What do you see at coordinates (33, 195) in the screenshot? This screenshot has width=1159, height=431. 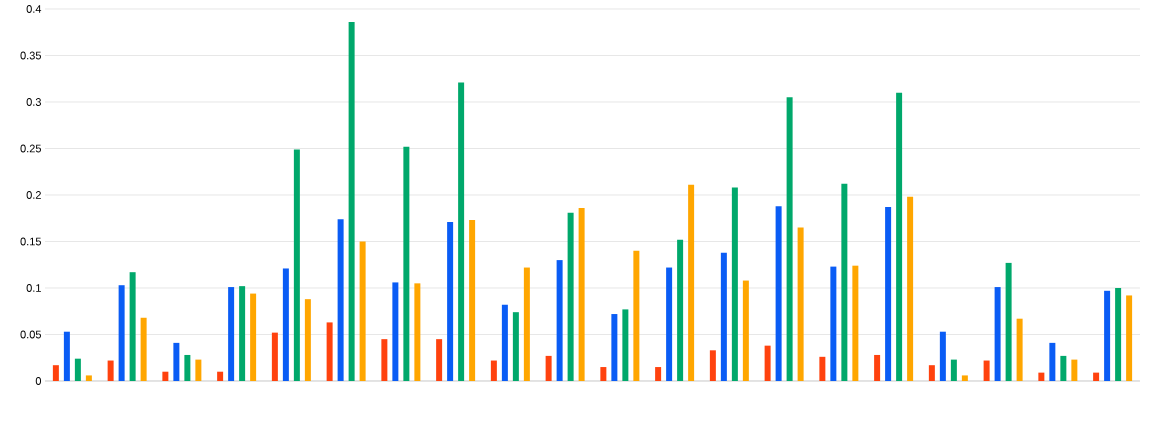 I see `y-tick-label: 0.2` at bounding box center [33, 195].